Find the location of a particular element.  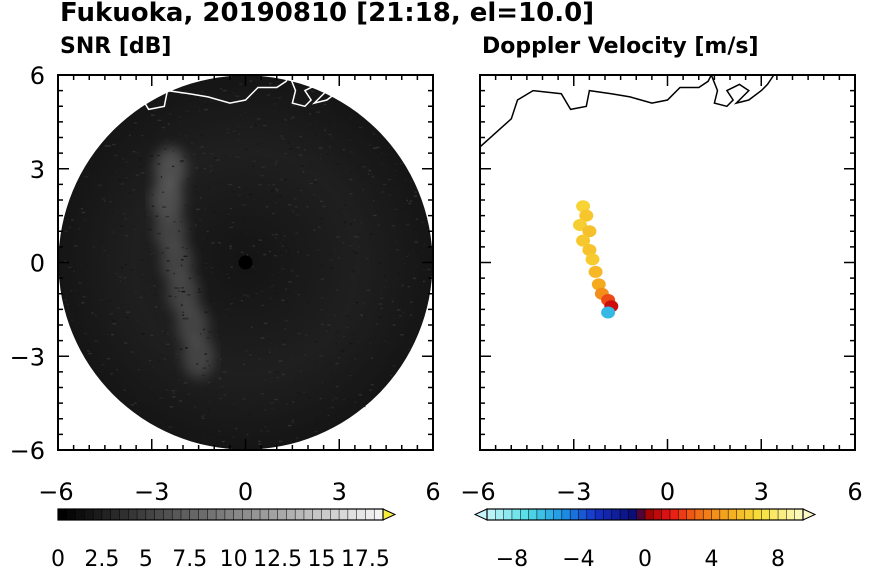

doppler-x-tick-label: −6 is located at coordinates (477, 492).